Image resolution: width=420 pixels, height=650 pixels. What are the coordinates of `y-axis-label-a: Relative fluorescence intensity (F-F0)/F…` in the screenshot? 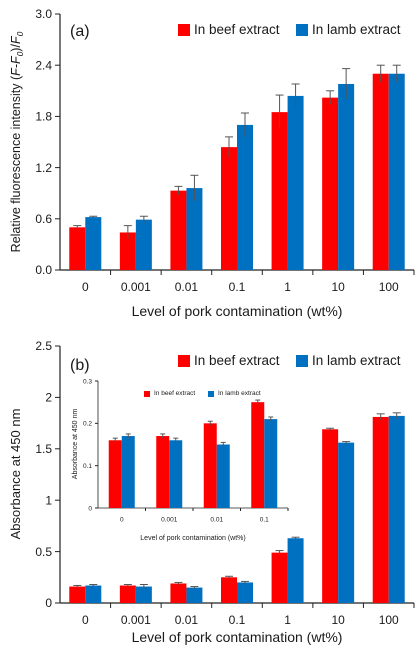 It's located at (17, 141).